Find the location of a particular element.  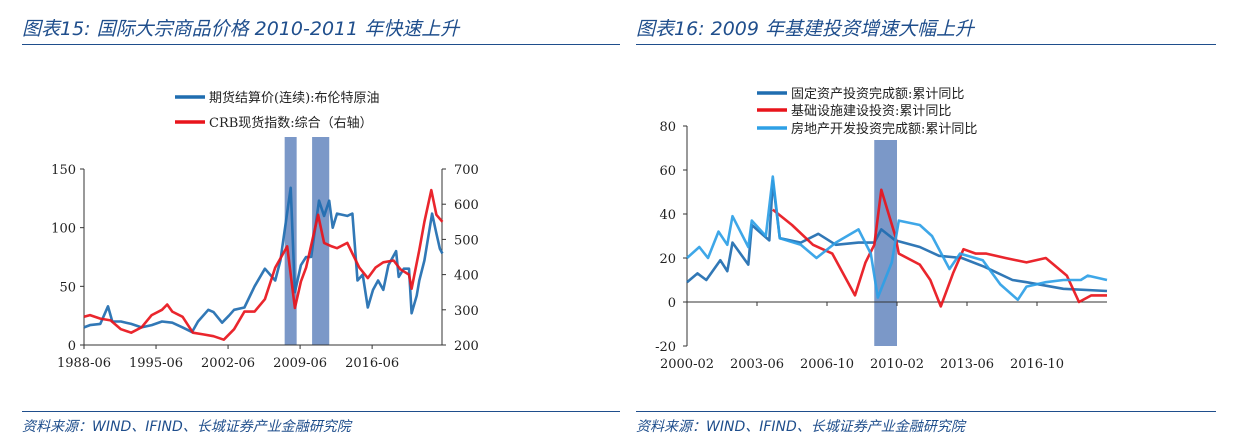

legend-label: 期货结算价(连续):布伦特原油 is located at coordinates (294, 98).